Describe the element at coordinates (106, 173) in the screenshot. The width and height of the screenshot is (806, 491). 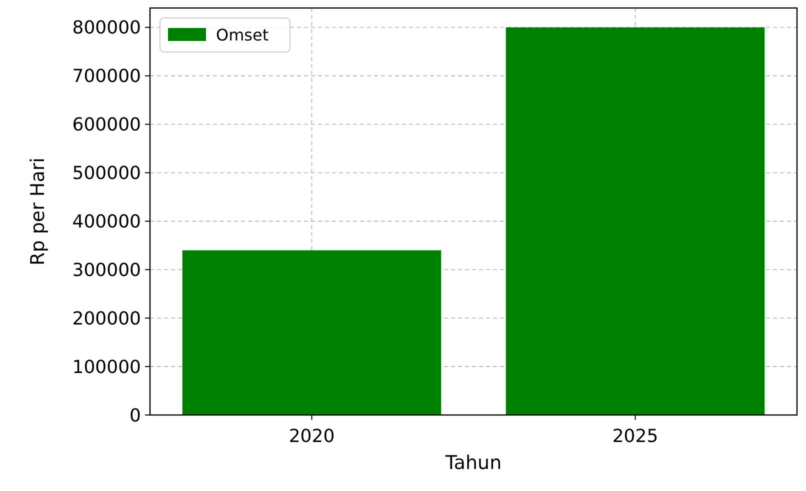
I see `y-tick-label: 500000` at that location.